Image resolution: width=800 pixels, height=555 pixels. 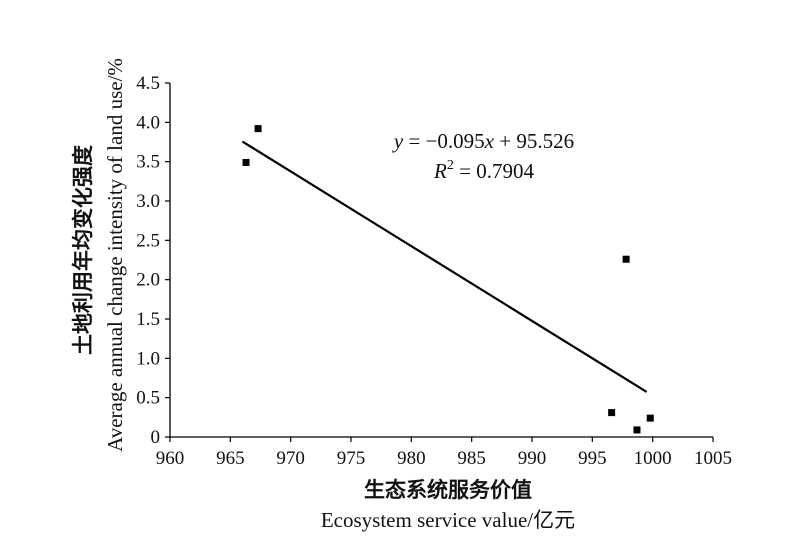 What do you see at coordinates (83, 250) in the screenshot?
I see `y-axis-label-cn: 土地利用年均变化强度` at bounding box center [83, 250].